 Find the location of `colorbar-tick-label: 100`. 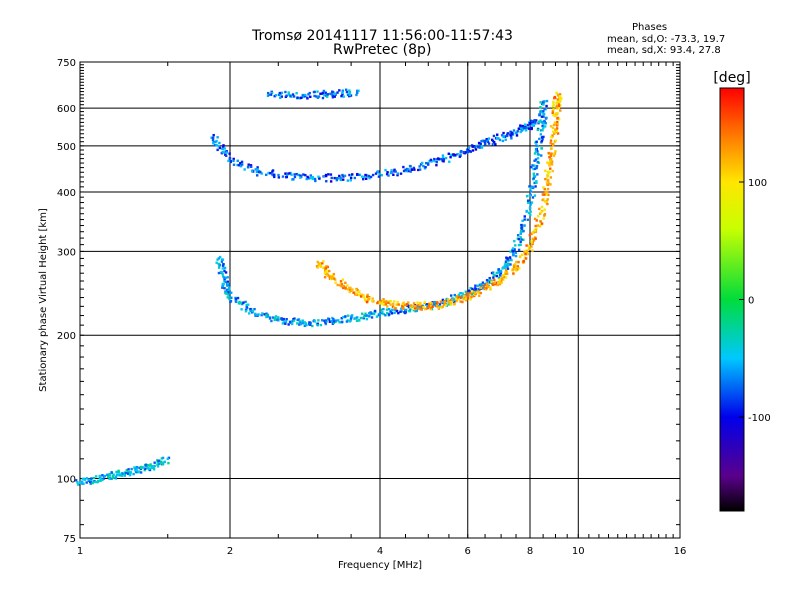

colorbar-tick-label: 100 is located at coordinates (757, 183).